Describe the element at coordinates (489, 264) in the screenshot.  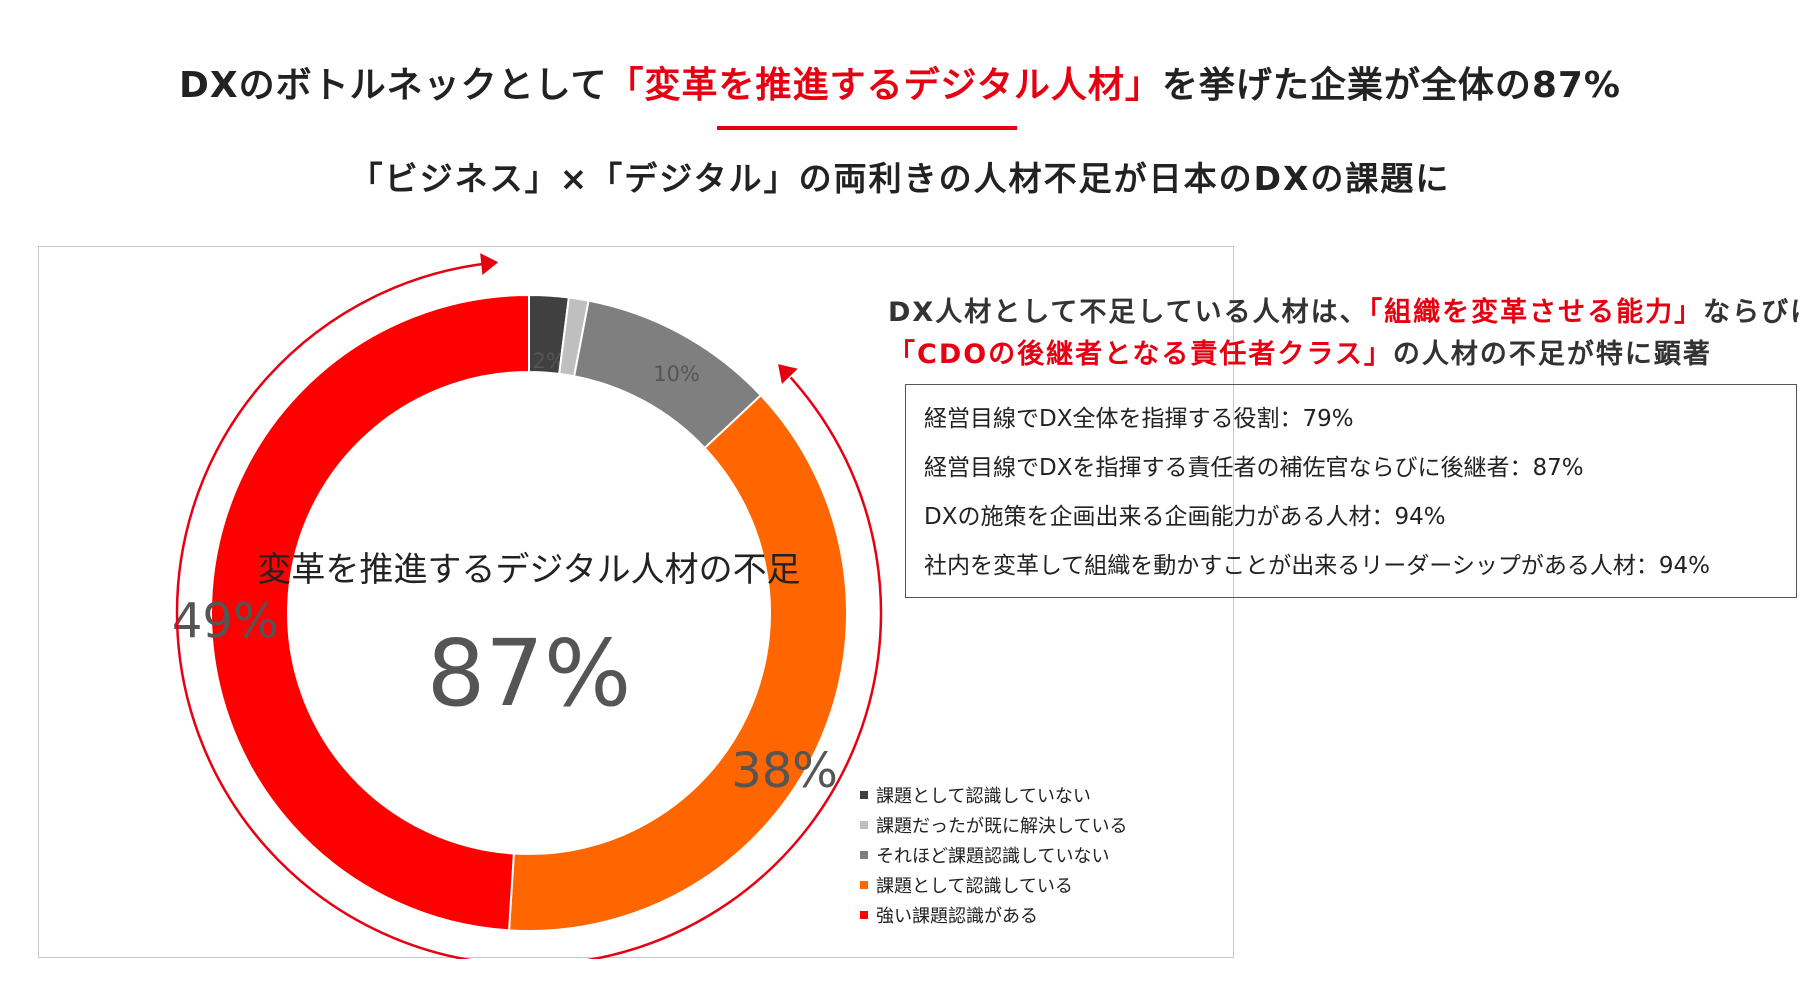
I see `arrow-head-left-icon` at that location.